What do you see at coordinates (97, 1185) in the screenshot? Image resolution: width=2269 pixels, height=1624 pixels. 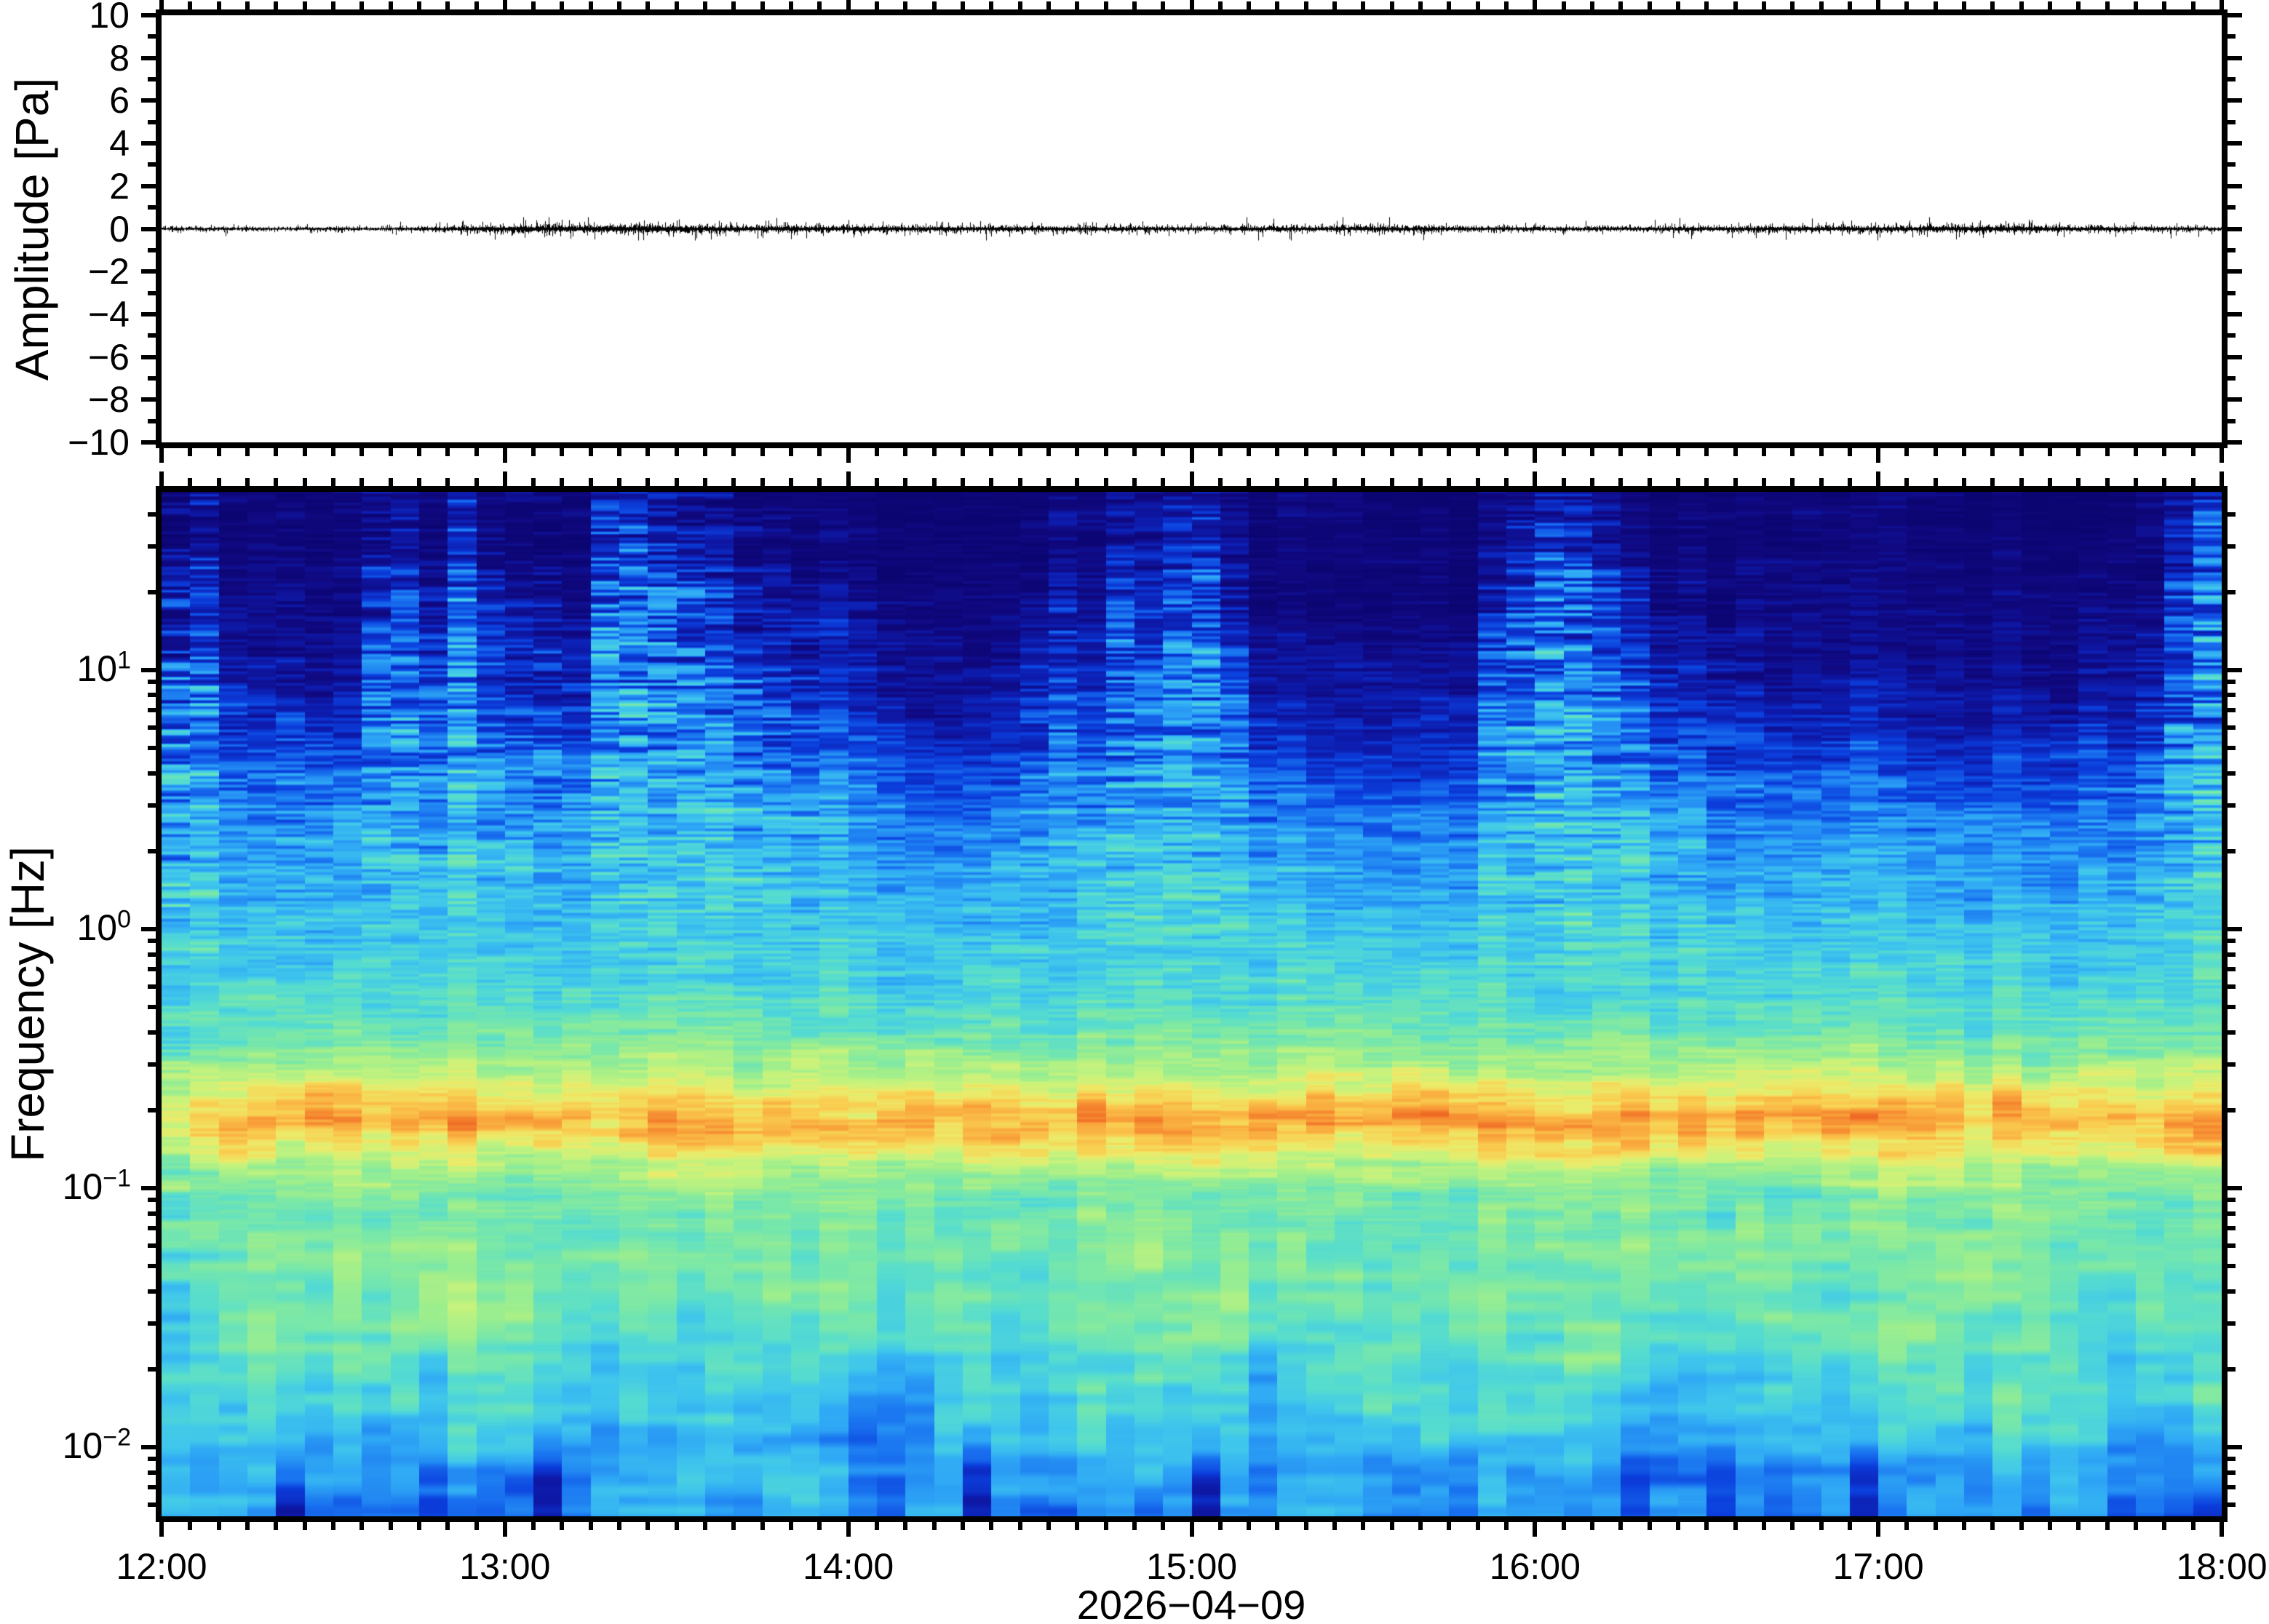 I see `frequency-tick-label: 10−1` at bounding box center [97, 1185].